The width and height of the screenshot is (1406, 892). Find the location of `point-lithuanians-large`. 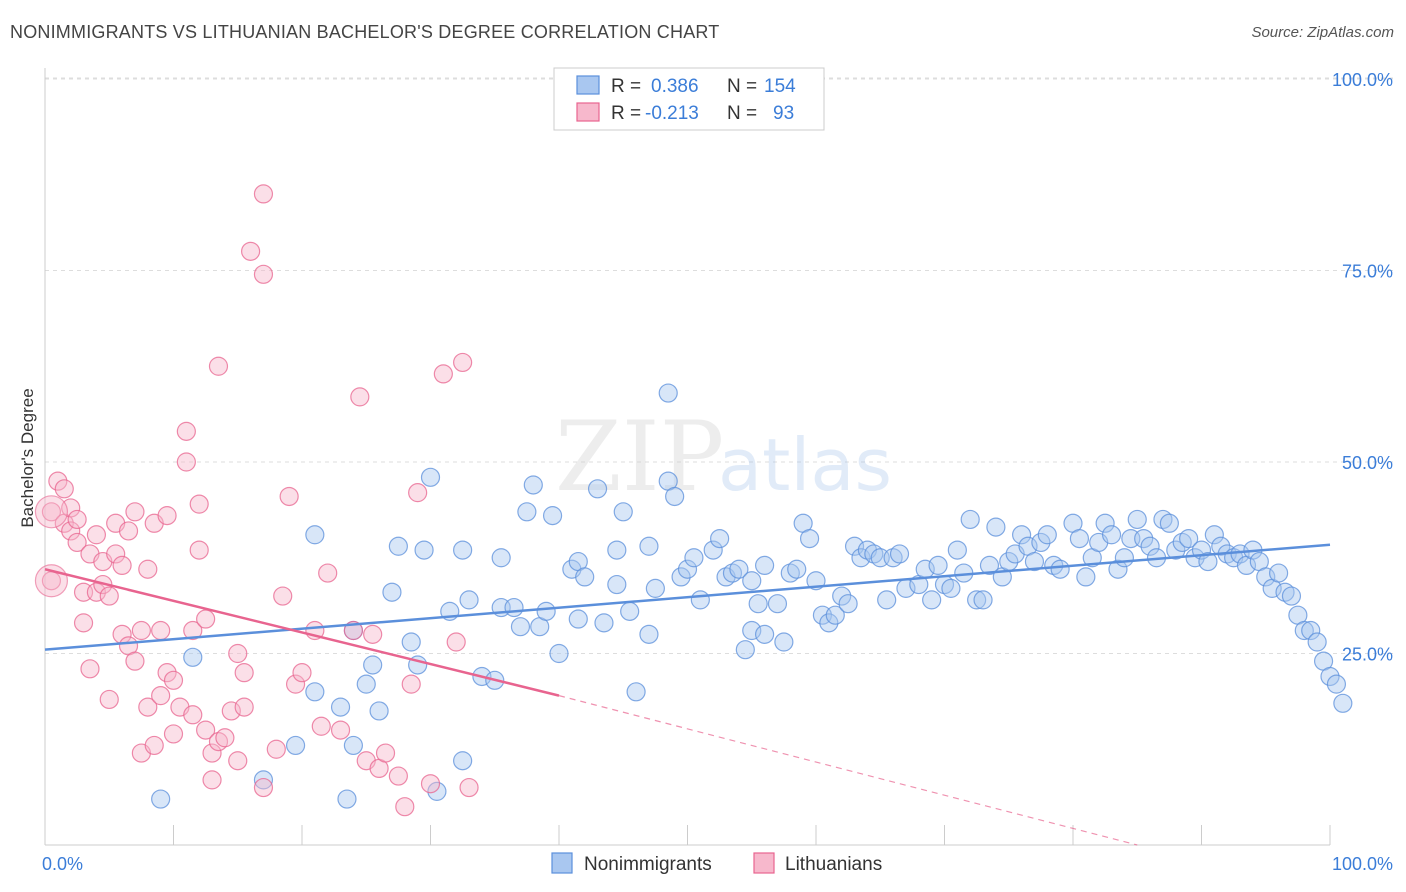

point-lithuanians-large is located at coordinates (51, 512).